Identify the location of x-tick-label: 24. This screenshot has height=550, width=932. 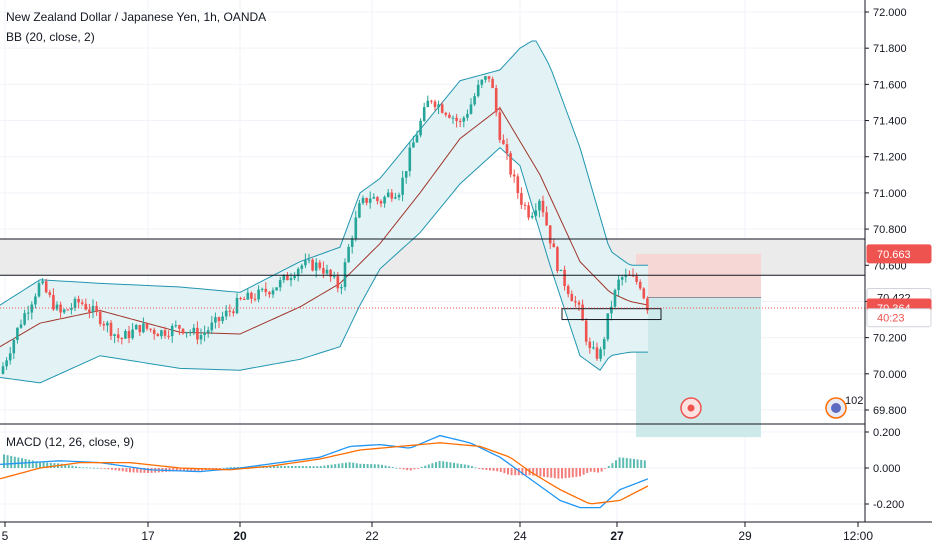
(520, 536).